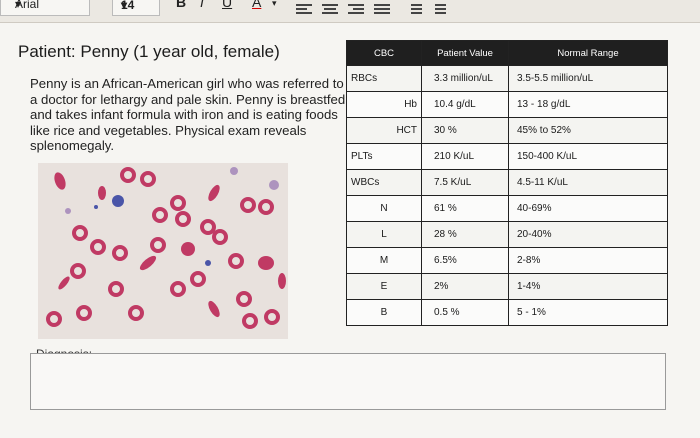 Image resolution: width=700 pixels, height=438 pixels. I want to click on table-row: B 0.5 % 5 - 1%, so click(507, 312).